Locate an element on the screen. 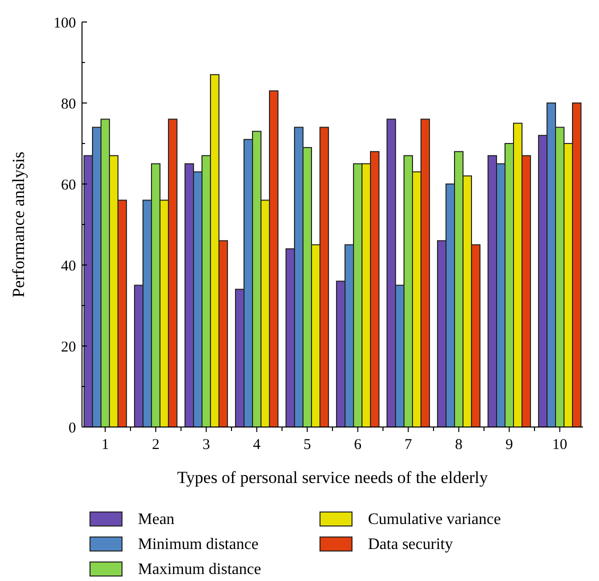 This screenshot has width=599, height=581. x-tick-label: 9 is located at coordinates (510, 445).